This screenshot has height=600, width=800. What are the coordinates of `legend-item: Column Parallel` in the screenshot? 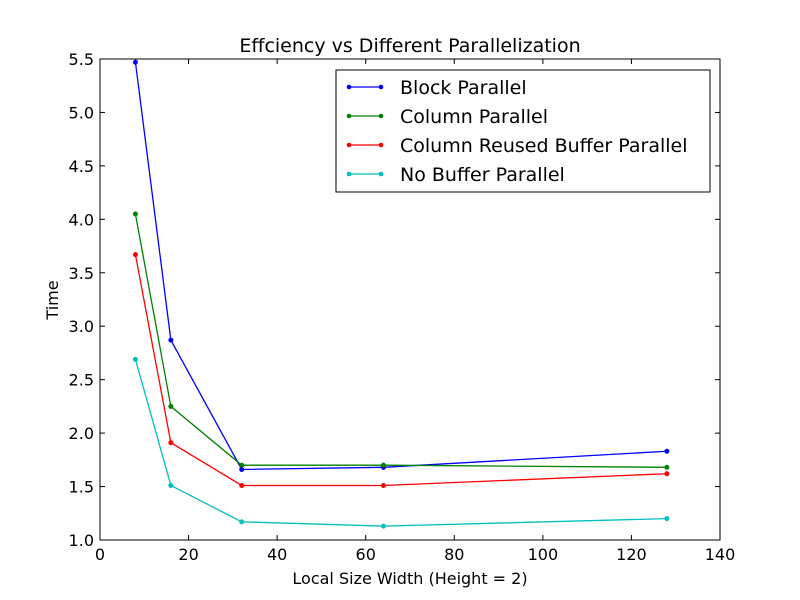 It's located at (447, 117).